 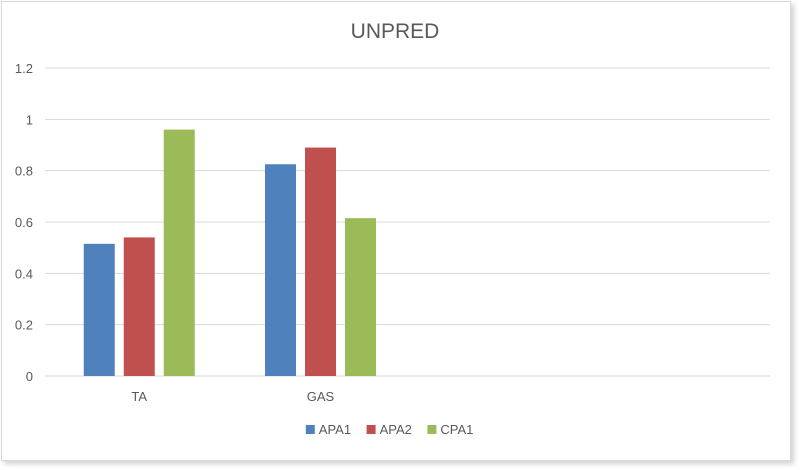 What do you see at coordinates (320, 261) in the screenshot?
I see `bar-apa2-gas` at bounding box center [320, 261].